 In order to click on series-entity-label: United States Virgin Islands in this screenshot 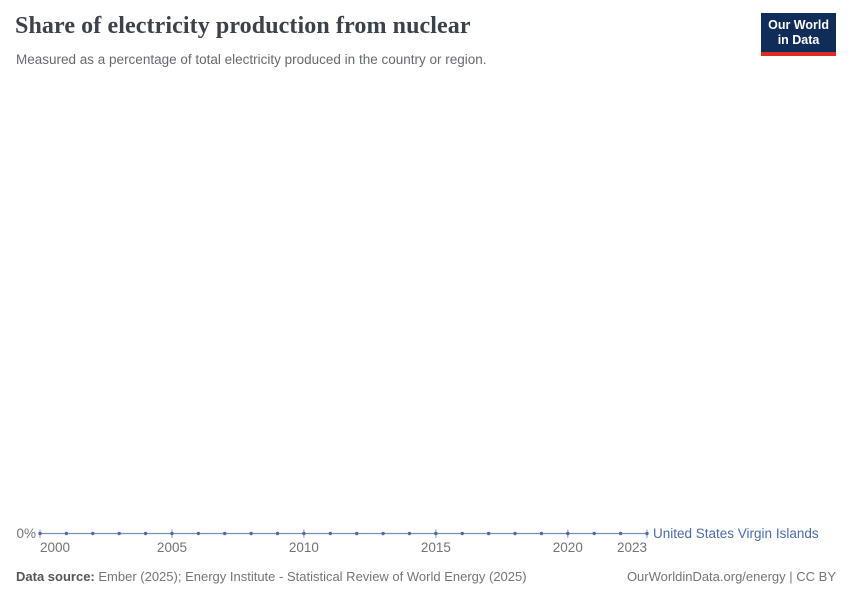, I will do `click(736, 533)`.